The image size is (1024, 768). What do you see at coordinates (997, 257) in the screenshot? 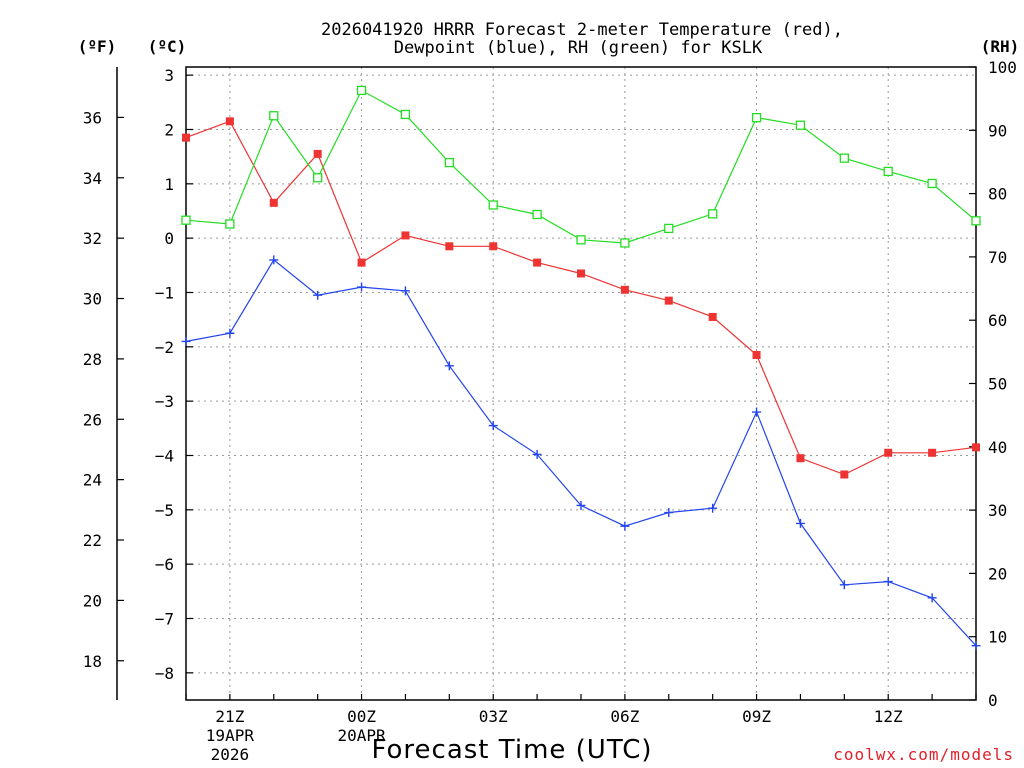
I see `rh-tick-label: 70` at bounding box center [997, 257].